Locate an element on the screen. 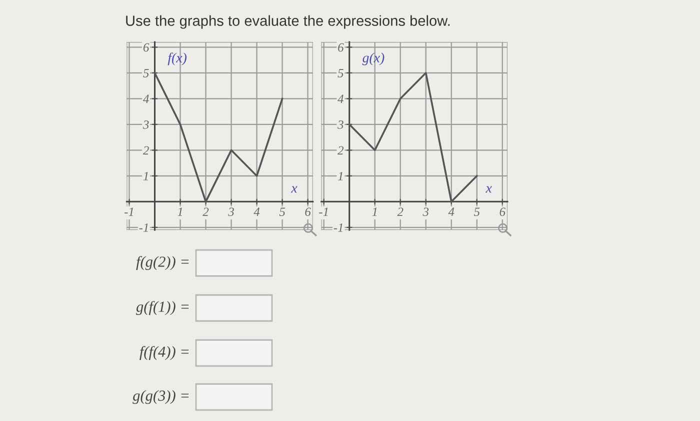 The height and width of the screenshot is (421, 700). text: g(f(1)) = is located at coordinates (162, 308).